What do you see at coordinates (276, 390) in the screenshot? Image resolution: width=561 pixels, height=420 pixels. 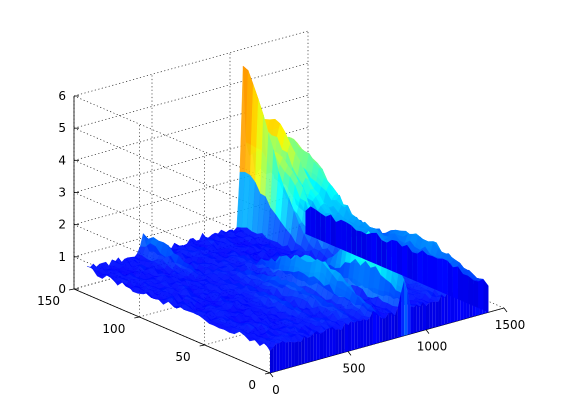 I see `x-tick-label: 0` at bounding box center [276, 390].